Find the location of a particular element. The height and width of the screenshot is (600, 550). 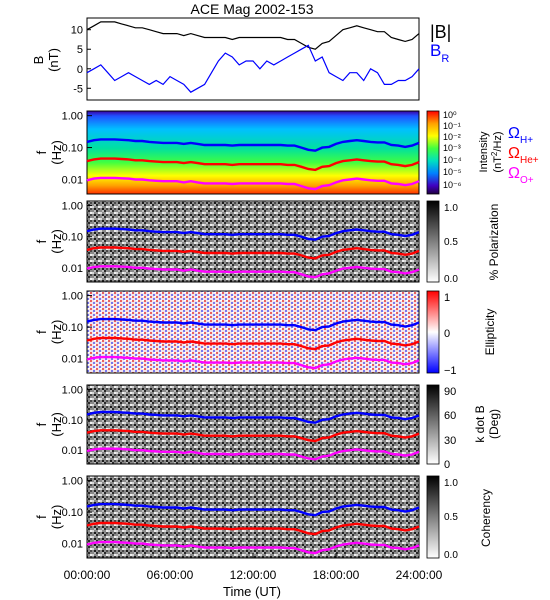

svg-text: 10⁰ is located at coordinates (450, 115).